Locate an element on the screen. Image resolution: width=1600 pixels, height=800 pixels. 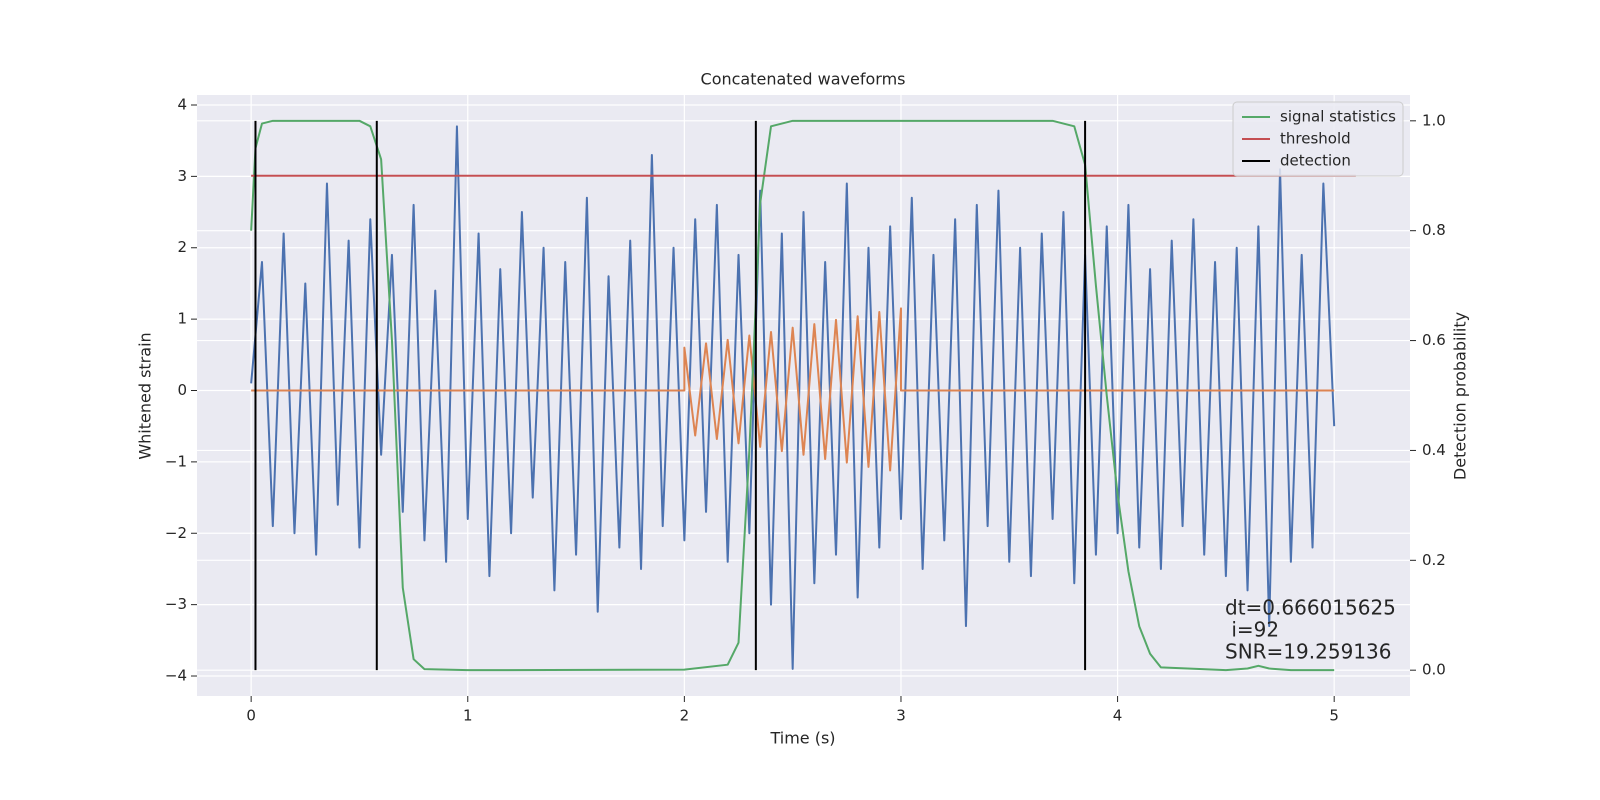
y2-axis-label: Detection probability is located at coordinates (1460, 396).